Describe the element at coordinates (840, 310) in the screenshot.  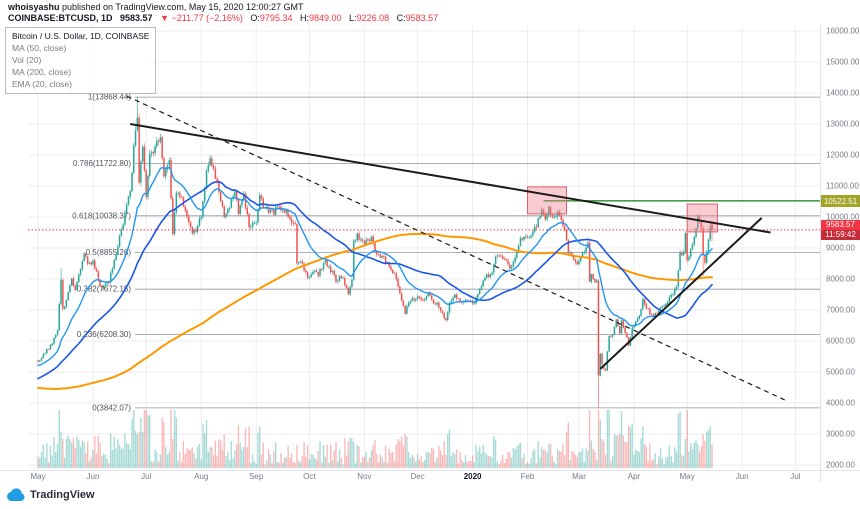
I see `svg-text: 7000.00` at that location.